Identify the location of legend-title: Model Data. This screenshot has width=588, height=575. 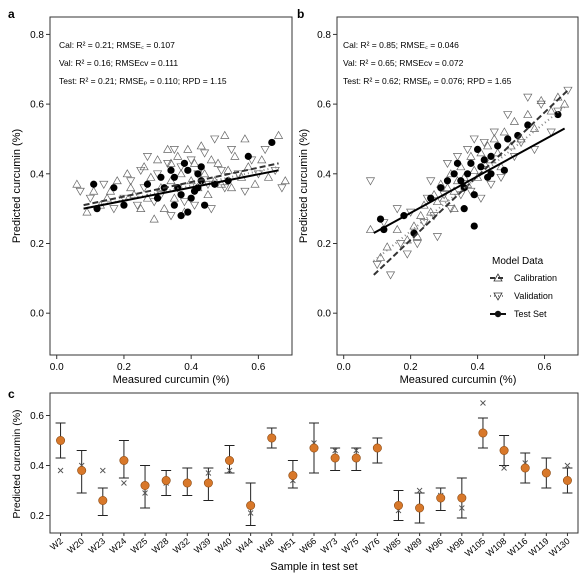
(518, 261).